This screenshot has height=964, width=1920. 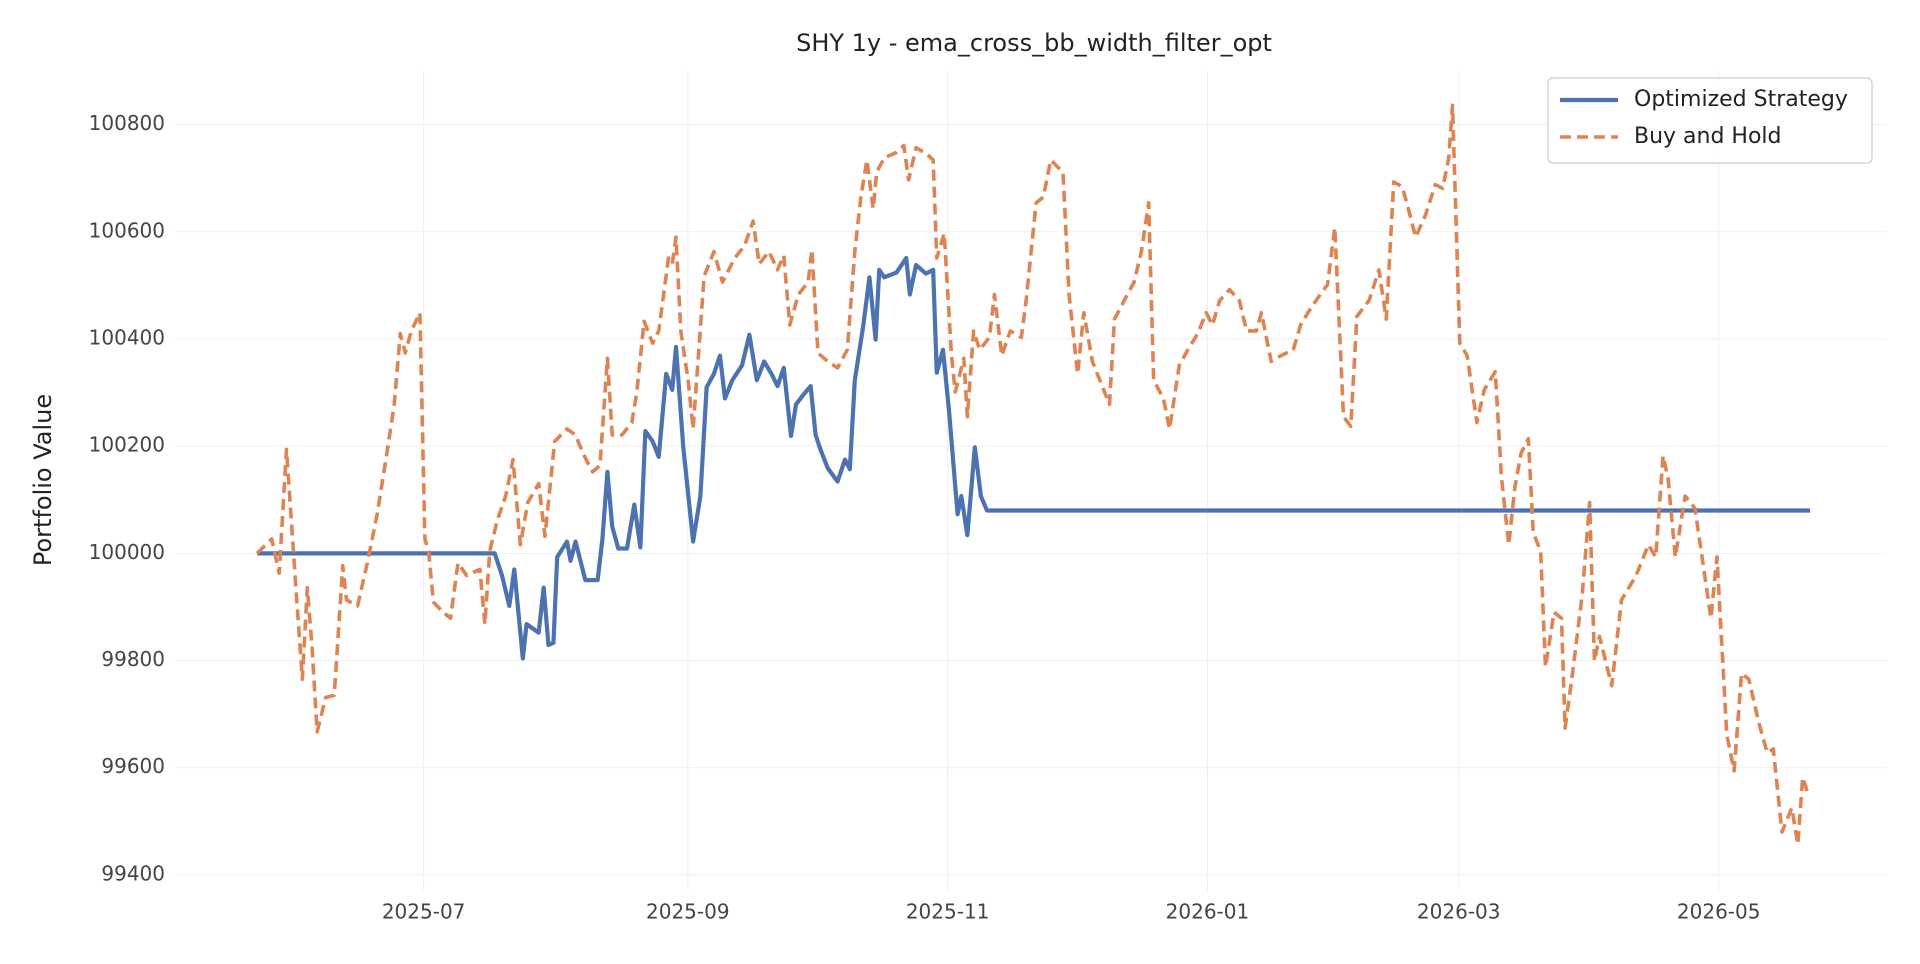 I want to click on y-tick-label: 99800, so click(x=133, y=659).